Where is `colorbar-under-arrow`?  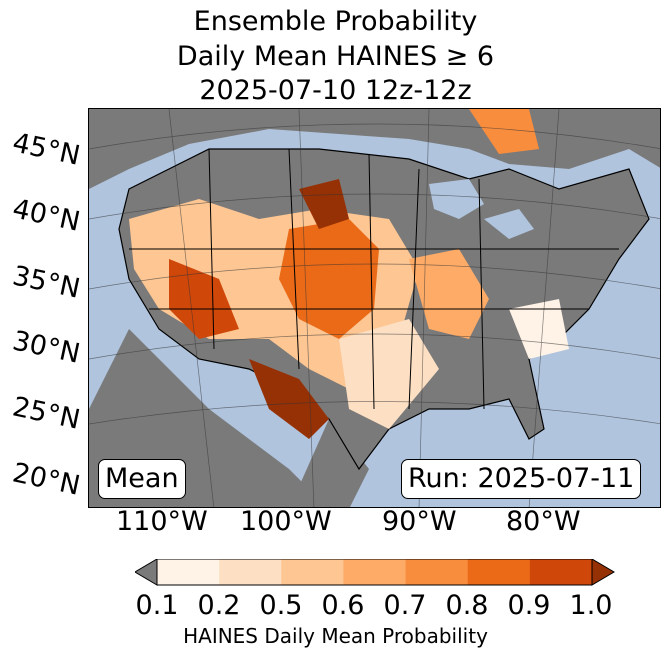 colorbar-under-arrow is located at coordinates (146, 572).